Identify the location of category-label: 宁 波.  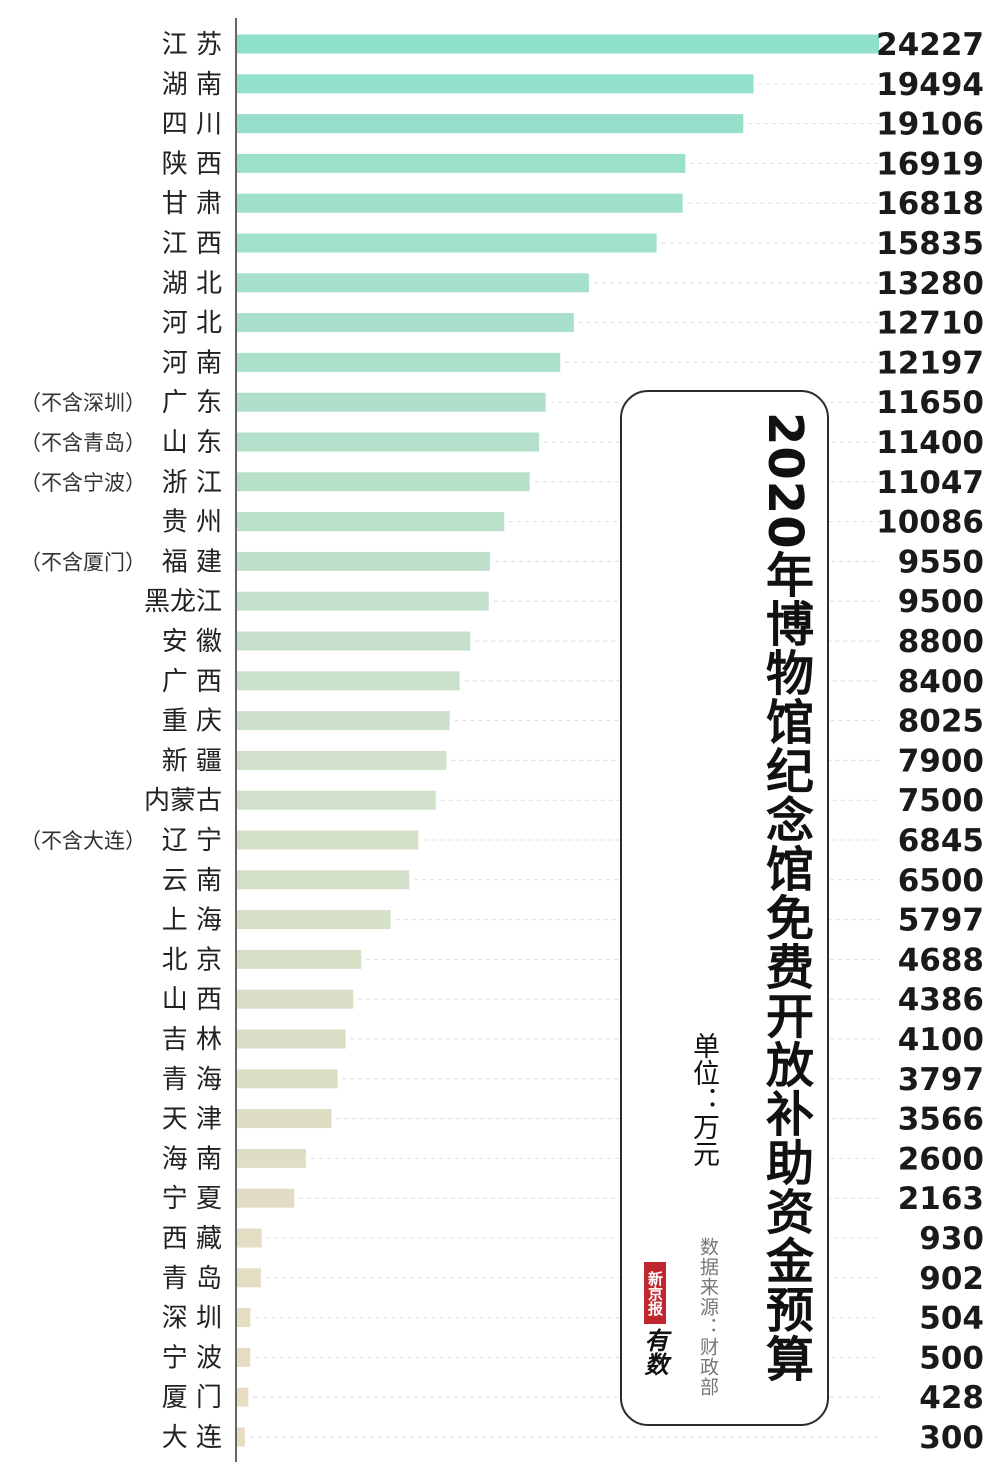
(192, 1358).